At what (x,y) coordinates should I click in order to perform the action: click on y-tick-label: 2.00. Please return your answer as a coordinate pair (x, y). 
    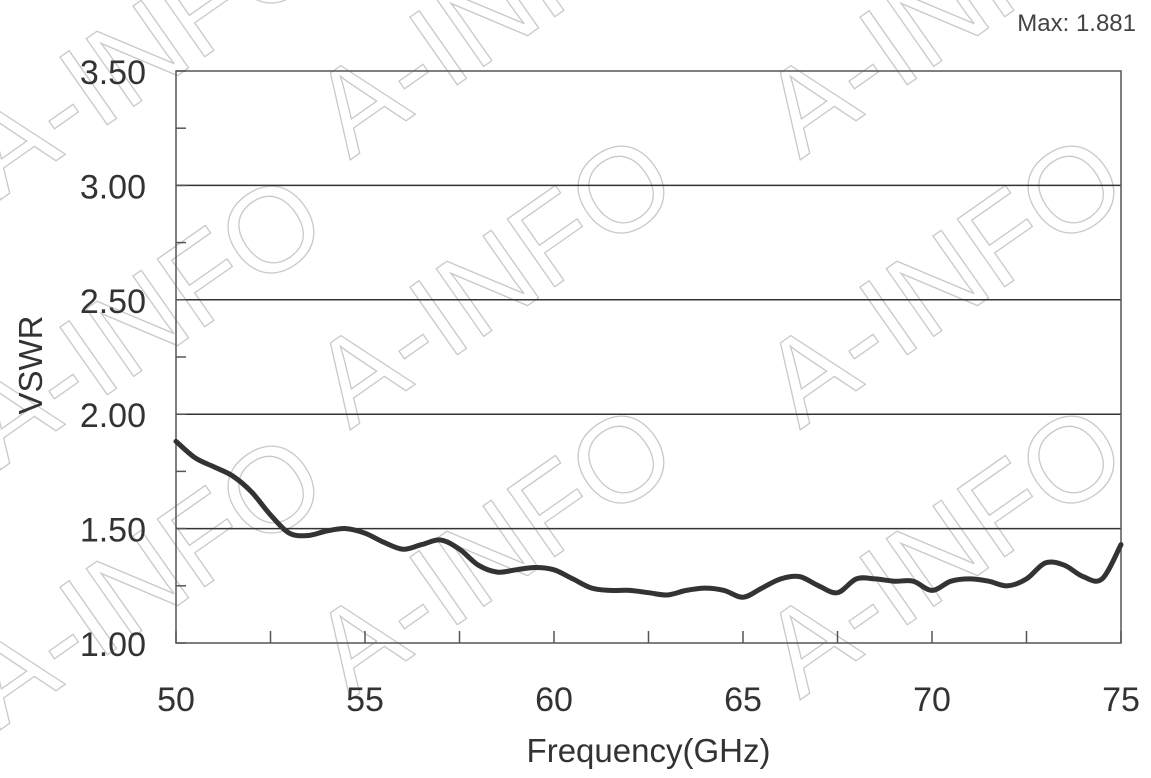
    Looking at the image, I should click on (113, 416).